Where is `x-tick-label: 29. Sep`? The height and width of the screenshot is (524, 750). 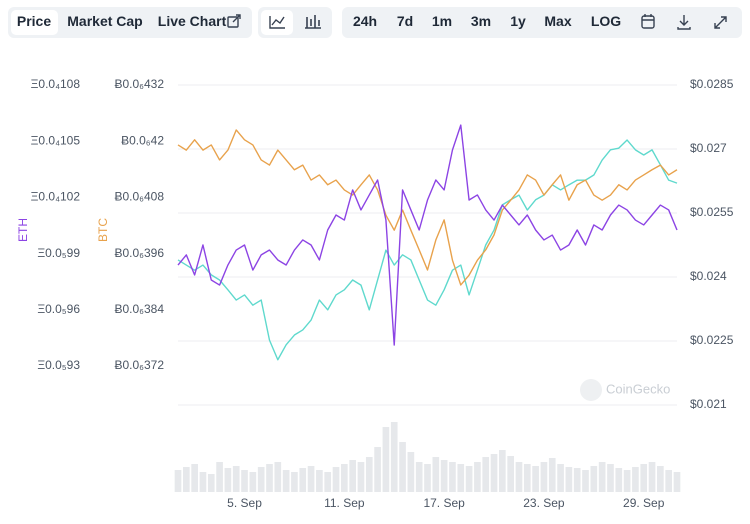
x-tick-label: 29. Sep is located at coordinates (644, 503).